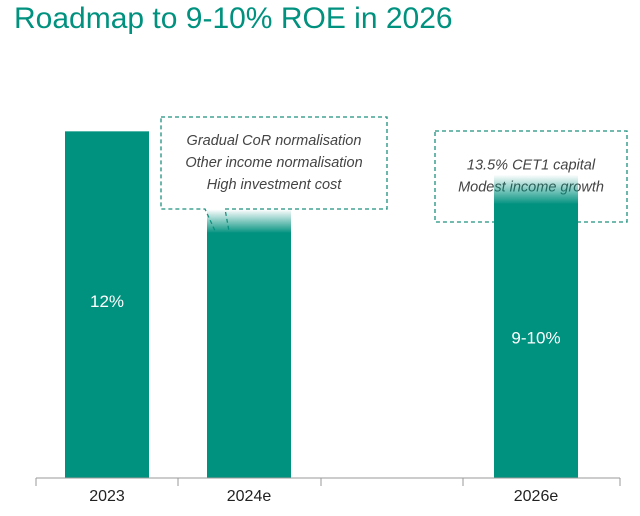 This screenshot has width=640, height=516. What do you see at coordinates (249, 355) in the screenshot?
I see `bar-2024e` at bounding box center [249, 355].